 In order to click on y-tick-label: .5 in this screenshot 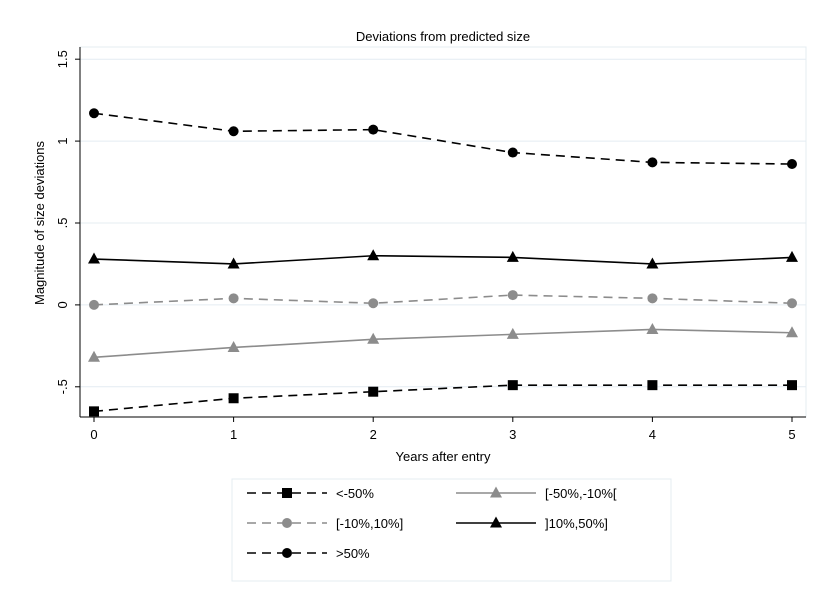, I will do `click(62, 223)`.